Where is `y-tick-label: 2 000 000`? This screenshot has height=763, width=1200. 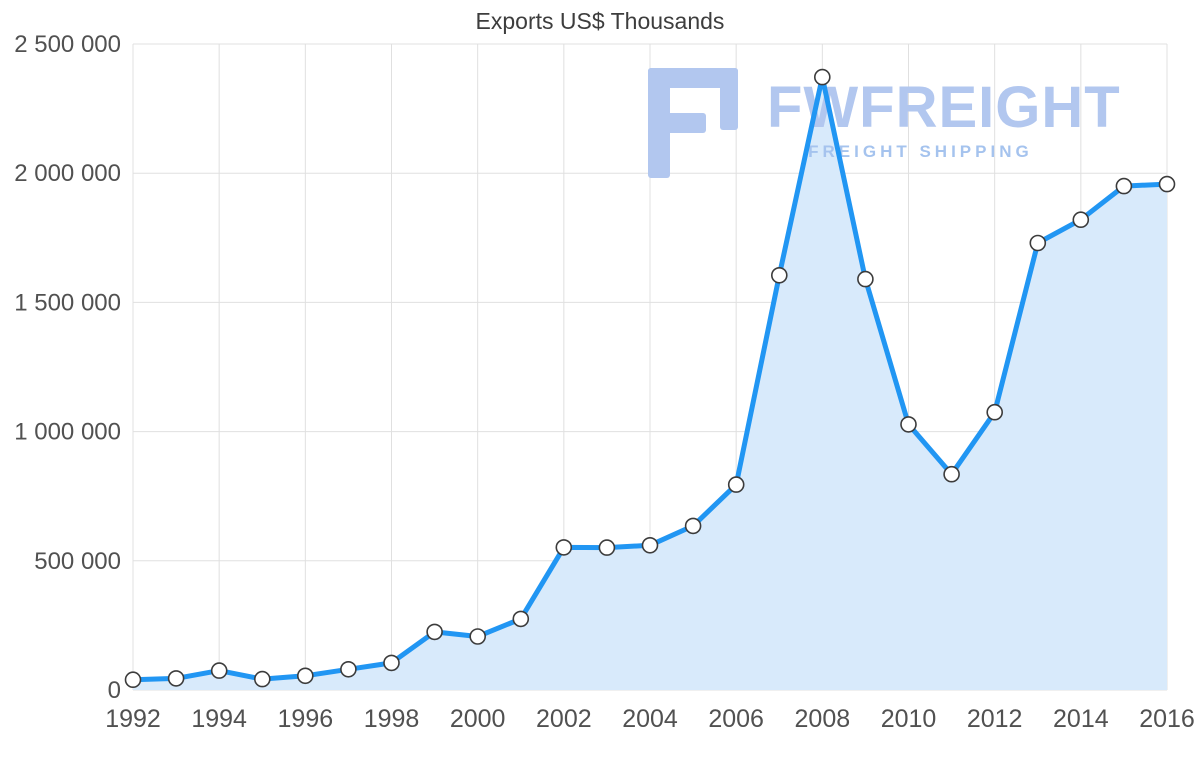
y-tick-label: 2 000 000 is located at coordinates (67, 173).